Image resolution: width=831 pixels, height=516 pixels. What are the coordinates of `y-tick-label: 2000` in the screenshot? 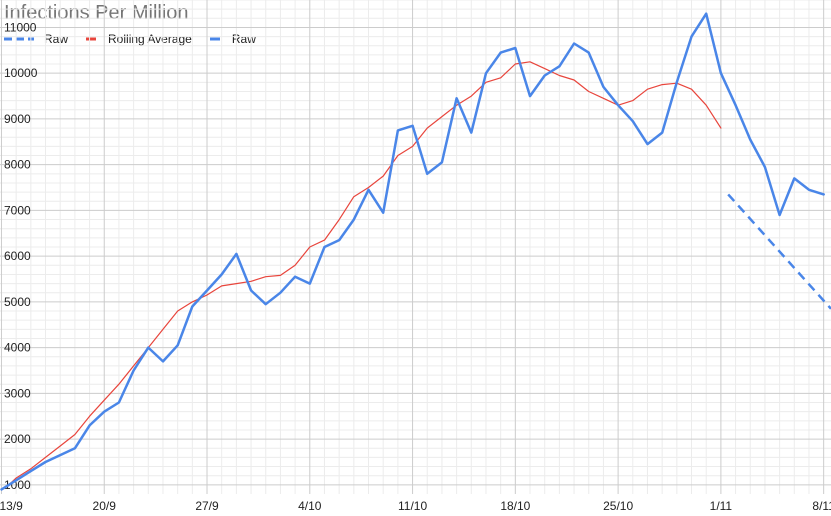 It's located at (17, 439).